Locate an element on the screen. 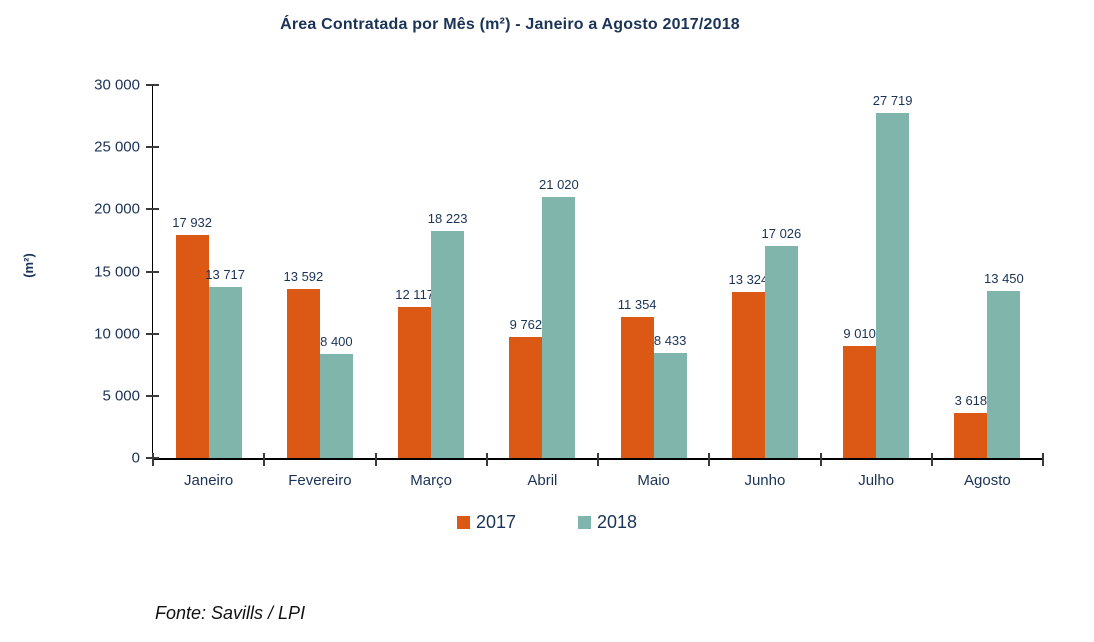 The width and height of the screenshot is (1094, 642). bar-2017-fevereiro: 13 592 is located at coordinates (303, 363).